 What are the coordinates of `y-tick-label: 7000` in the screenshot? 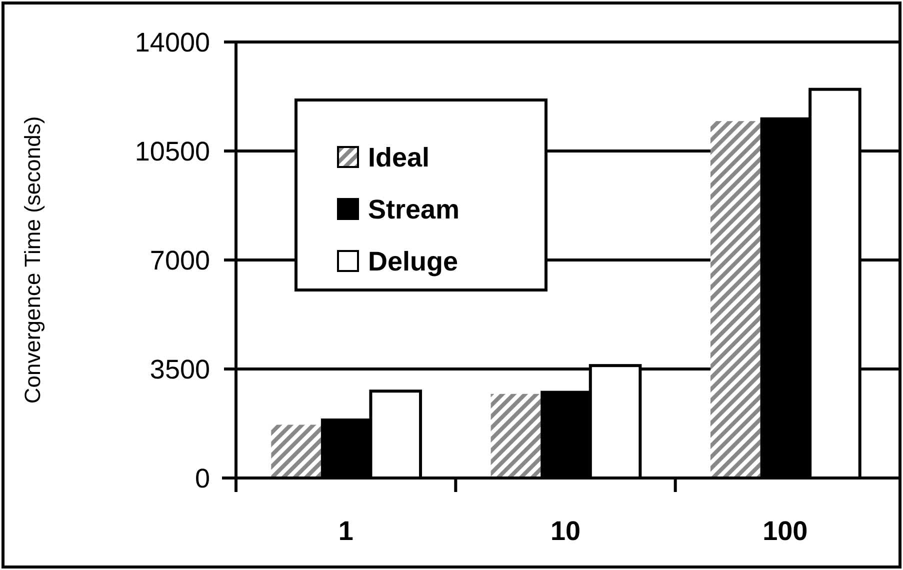 It's located at (180, 260).